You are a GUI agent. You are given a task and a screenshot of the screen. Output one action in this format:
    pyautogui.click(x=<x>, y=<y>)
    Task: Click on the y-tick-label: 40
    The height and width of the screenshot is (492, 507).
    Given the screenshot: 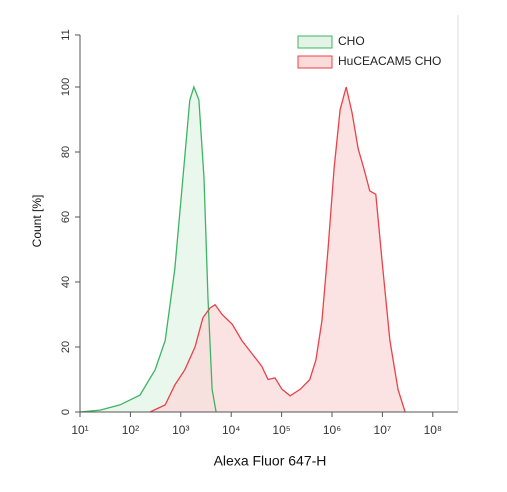 What is the action you would take?
    pyautogui.click(x=66, y=282)
    